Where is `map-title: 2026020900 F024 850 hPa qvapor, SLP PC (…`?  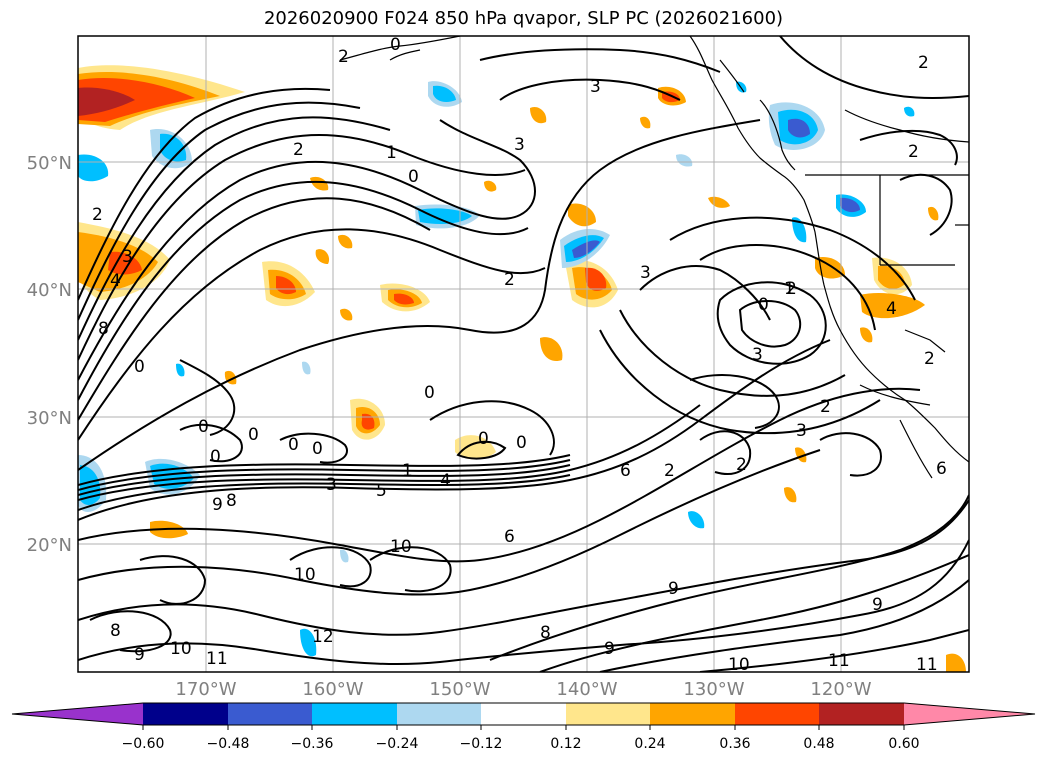 map-title: 2026020900 F024 850 hPa qvapor, SLP PC (… is located at coordinates (523, 18).